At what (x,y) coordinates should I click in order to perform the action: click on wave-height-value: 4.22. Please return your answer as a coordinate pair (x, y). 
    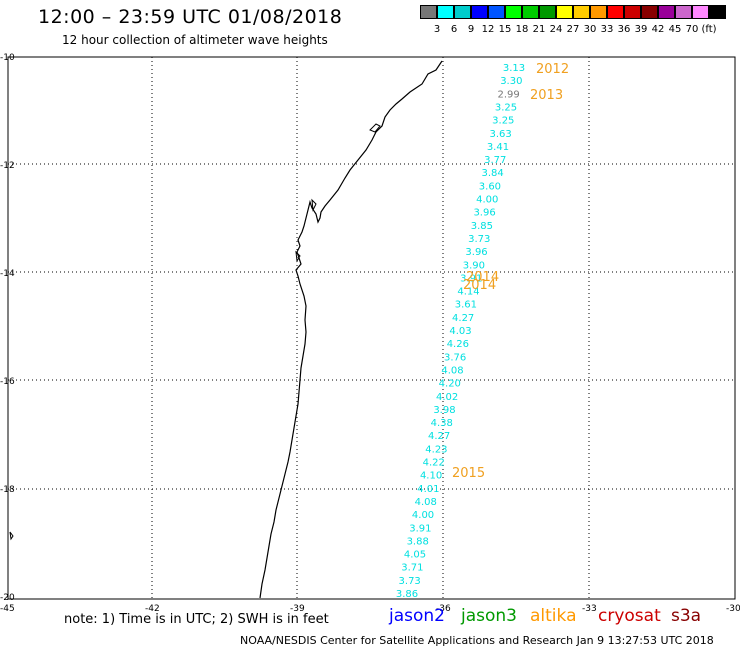
    Looking at the image, I should click on (434, 463).